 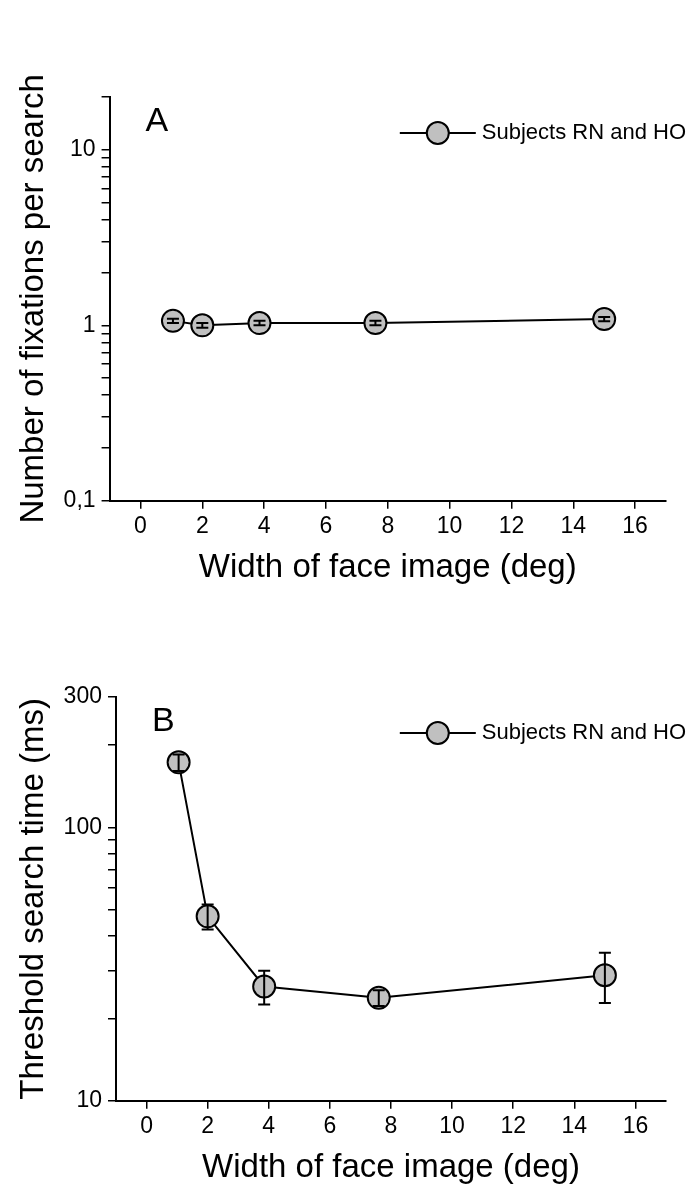 I want to click on y-tick-label: 1, so click(x=89, y=323).